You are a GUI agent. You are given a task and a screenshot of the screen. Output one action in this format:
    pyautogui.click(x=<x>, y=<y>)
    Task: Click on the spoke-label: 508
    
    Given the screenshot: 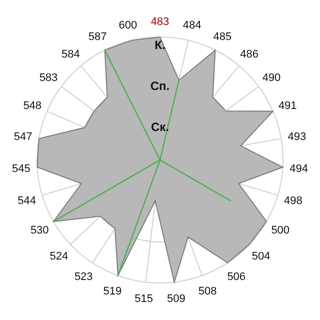 What is the action you would take?
    pyautogui.click(x=207, y=292)
    